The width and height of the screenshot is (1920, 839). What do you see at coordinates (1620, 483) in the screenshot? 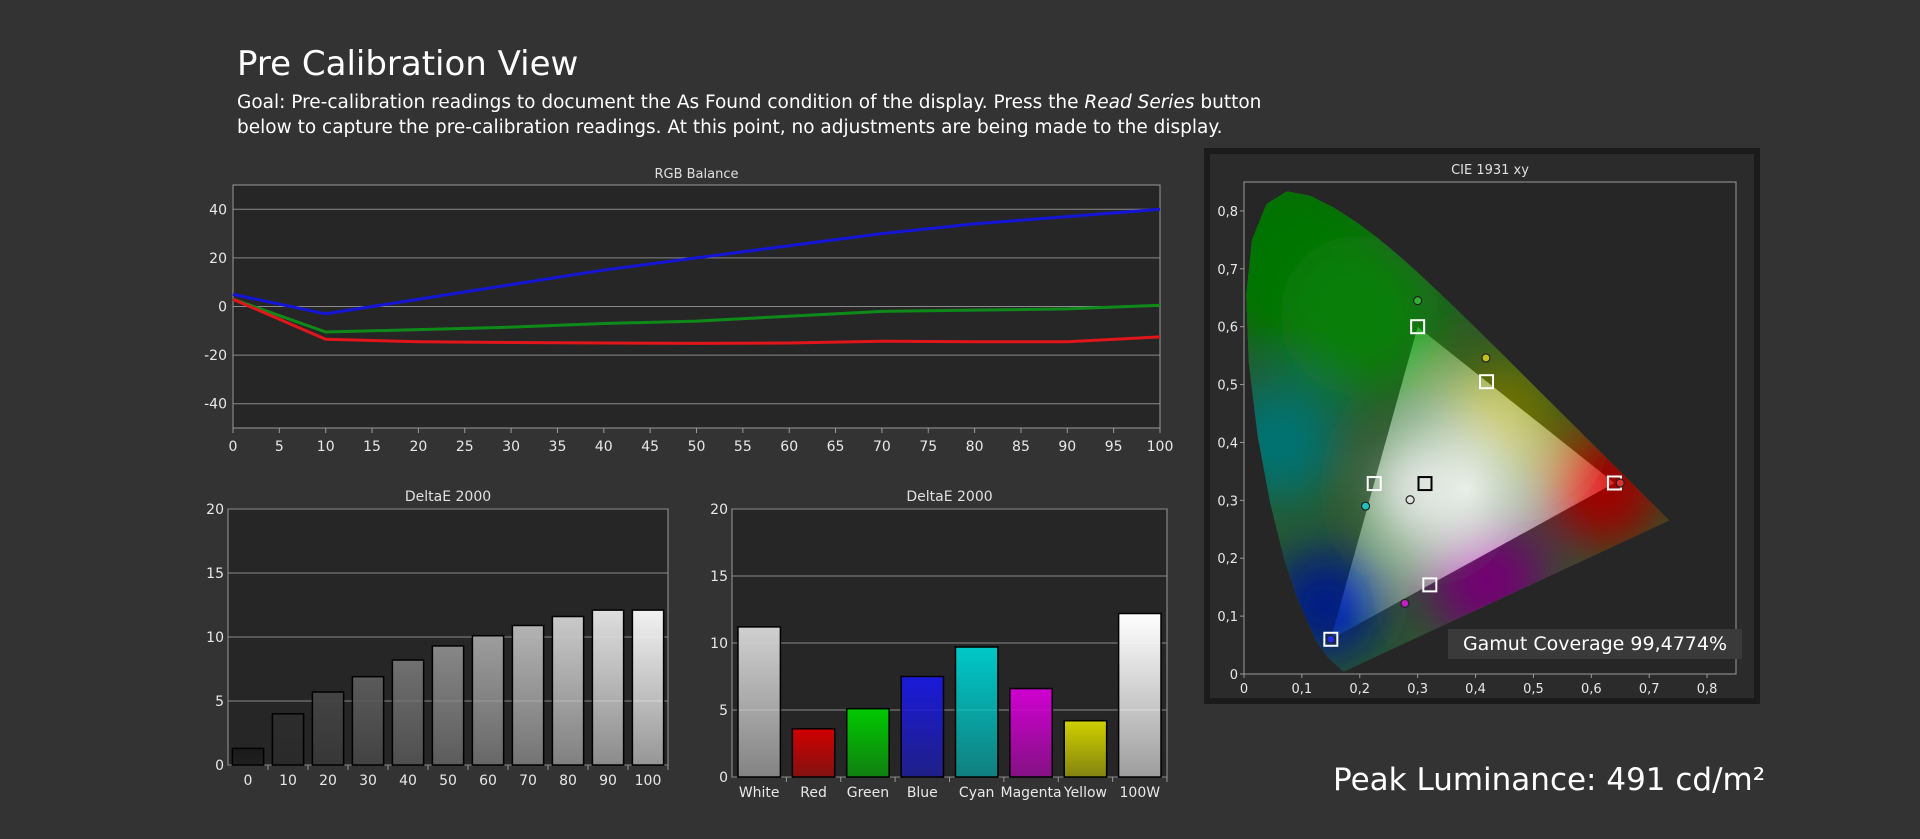
I see `measured-red` at bounding box center [1620, 483].